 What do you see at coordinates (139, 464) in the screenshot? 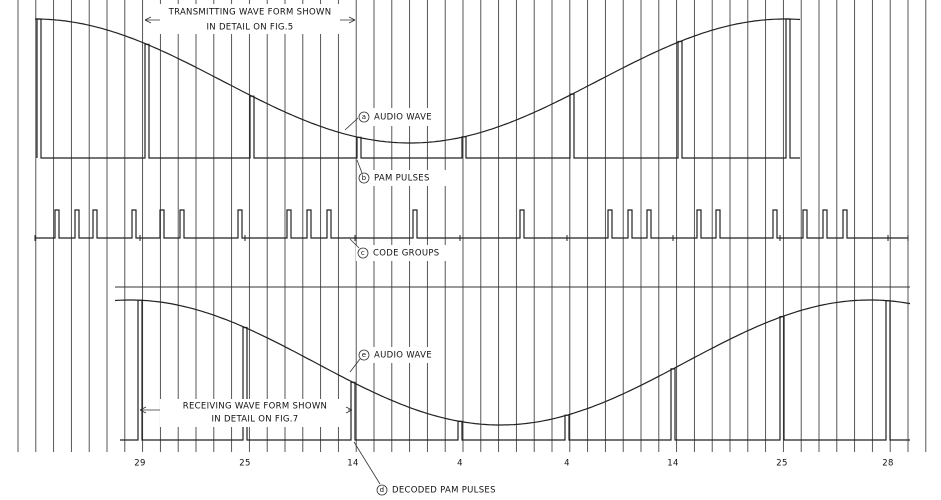
I see `pulse-number: 29` at bounding box center [139, 464].